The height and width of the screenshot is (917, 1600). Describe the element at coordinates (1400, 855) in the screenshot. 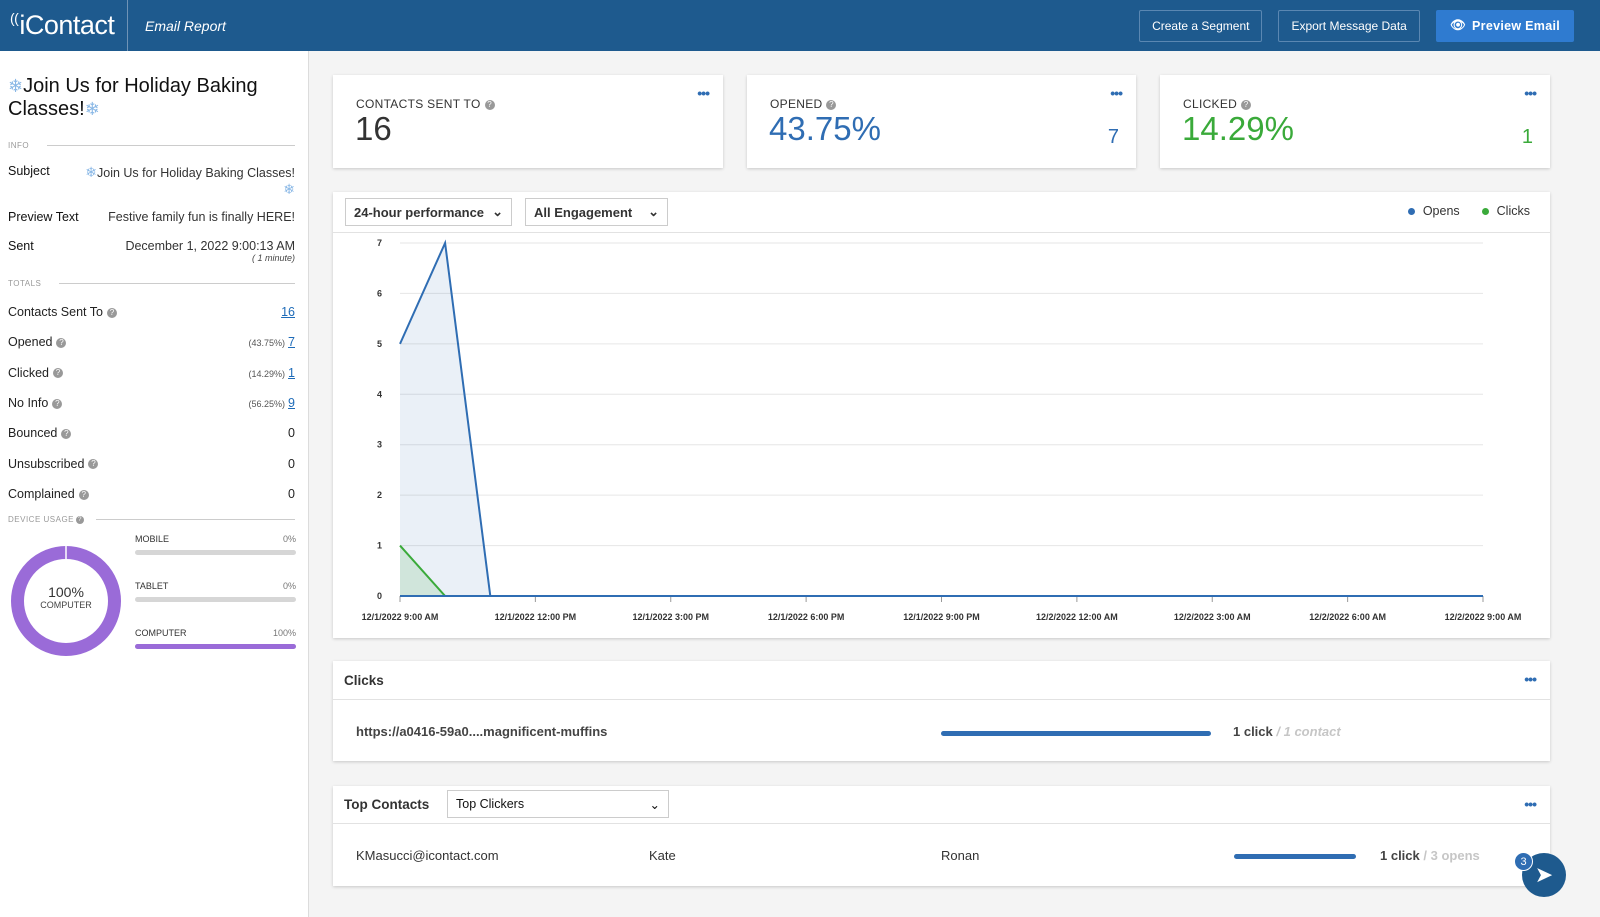

I see `contact-click-count: 1 click` at that location.